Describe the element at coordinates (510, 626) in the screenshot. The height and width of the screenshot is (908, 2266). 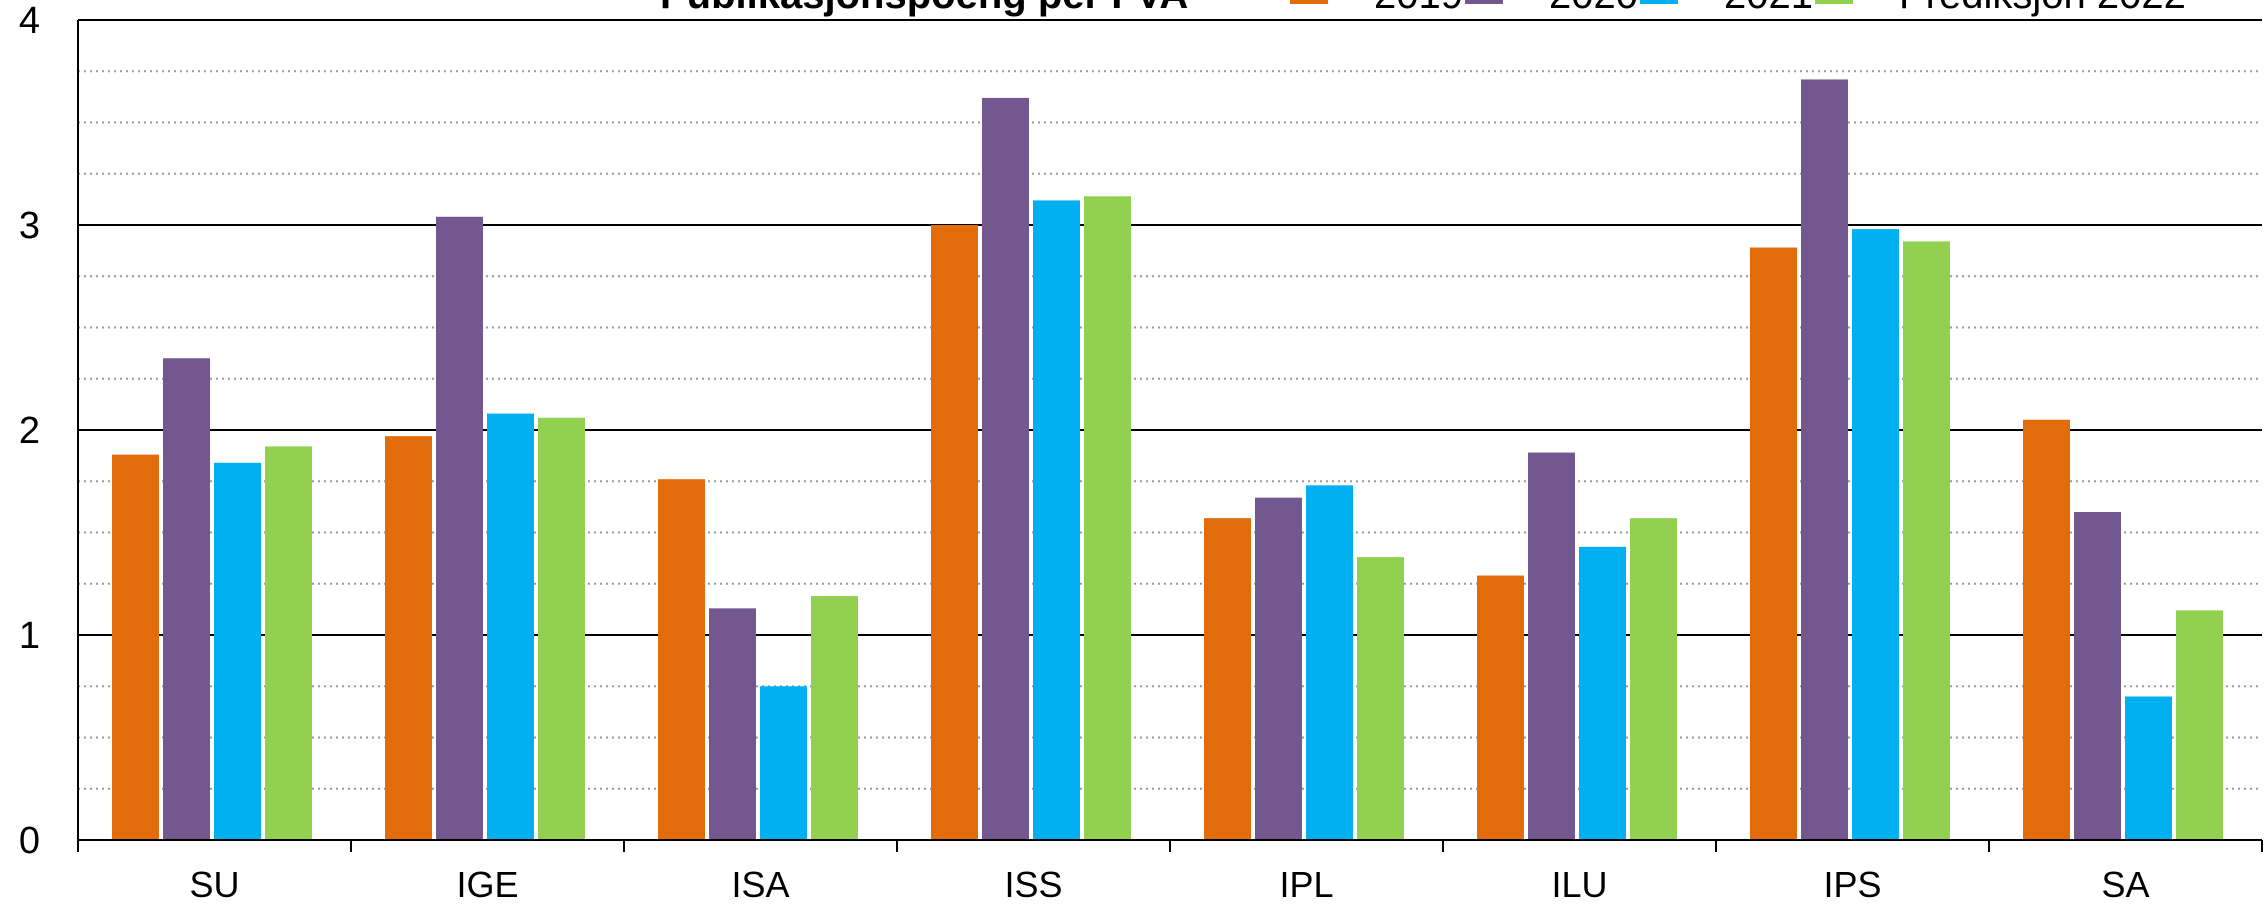
I see `bar-ige-2021` at that location.